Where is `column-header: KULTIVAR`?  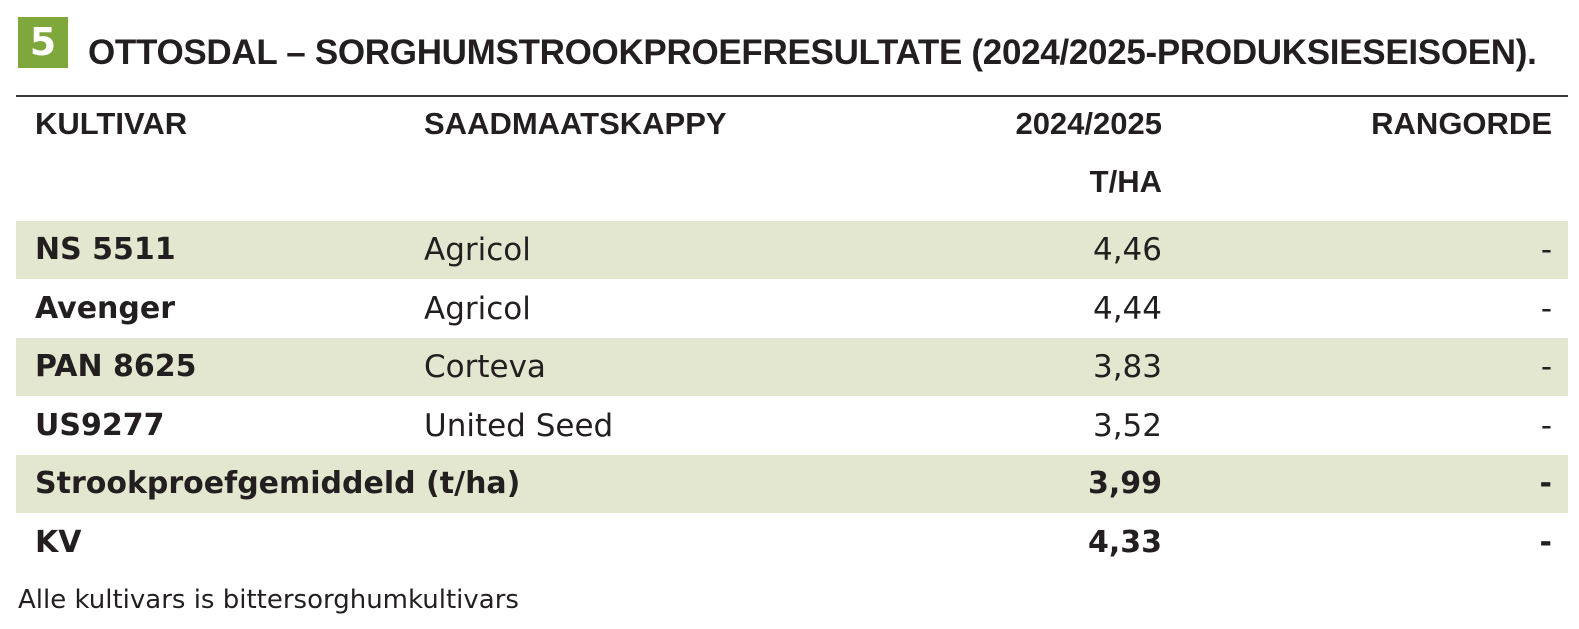
column-header: KULTIVAR is located at coordinates (111, 123).